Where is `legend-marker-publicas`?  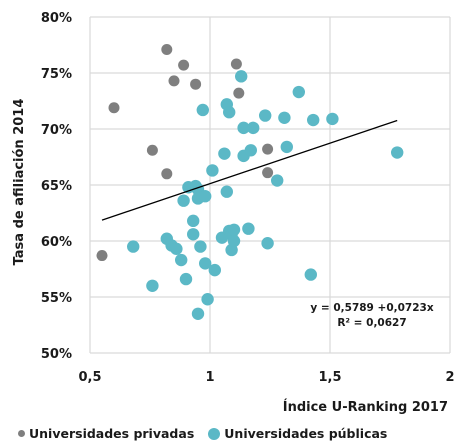
legend-marker-publicas is located at coordinates (214, 433).